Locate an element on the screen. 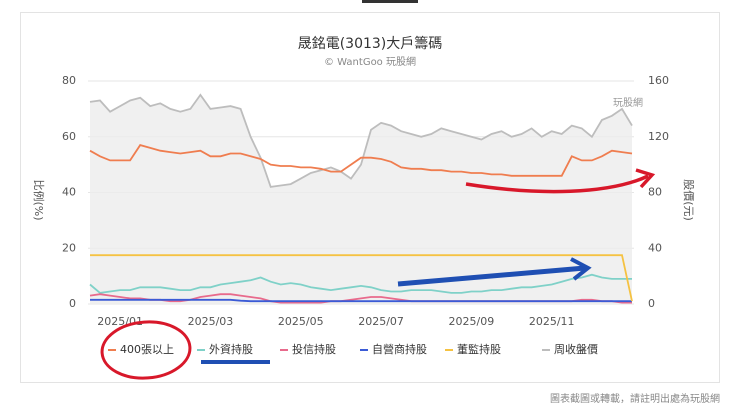 The height and width of the screenshot is (413, 740). y2-axis-label: 股價(元) is located at coordinates (689, 200).